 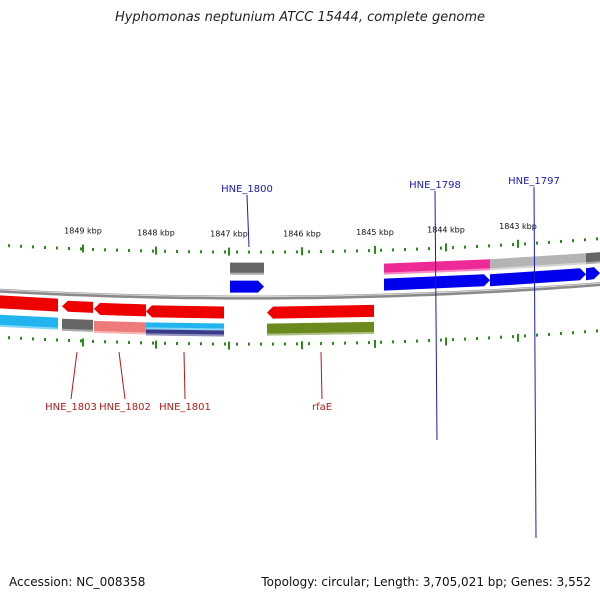 I want to click on scale-tick-label: 1843 kbp, so click(x=518, y=226).